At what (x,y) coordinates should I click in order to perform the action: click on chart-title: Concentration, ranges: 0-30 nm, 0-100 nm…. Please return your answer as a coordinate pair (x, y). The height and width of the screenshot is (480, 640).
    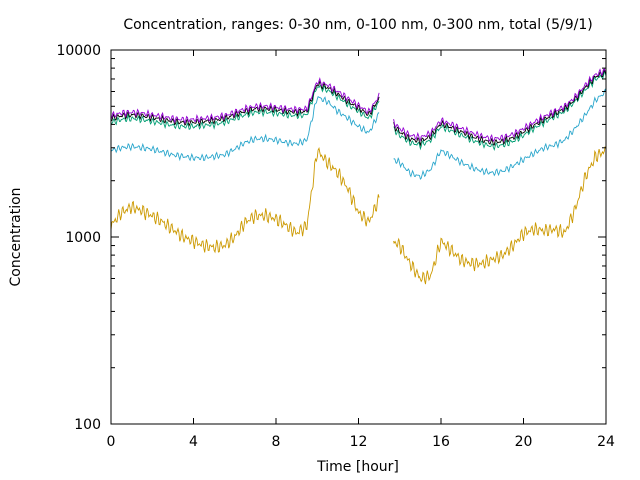
    Looking at the image, I should click on (357, 25).